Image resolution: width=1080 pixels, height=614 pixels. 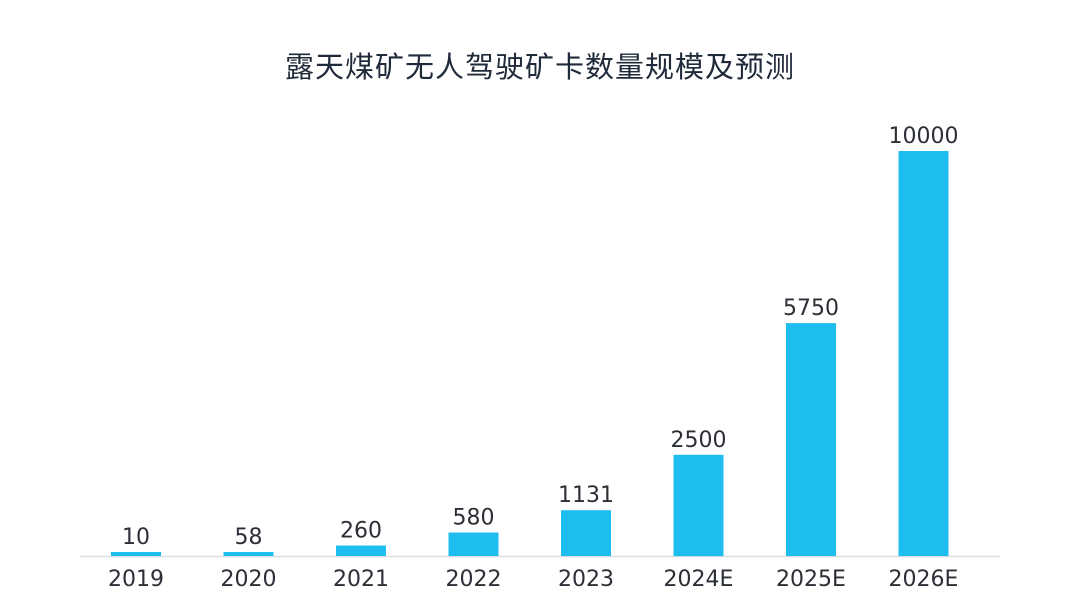 What do you see at coordinates (539, 67) in the screenshot?
I see `chart-title: 露天煤矿无人驾驶矿卡数量规模及预测` at bounding box center [539, 67].